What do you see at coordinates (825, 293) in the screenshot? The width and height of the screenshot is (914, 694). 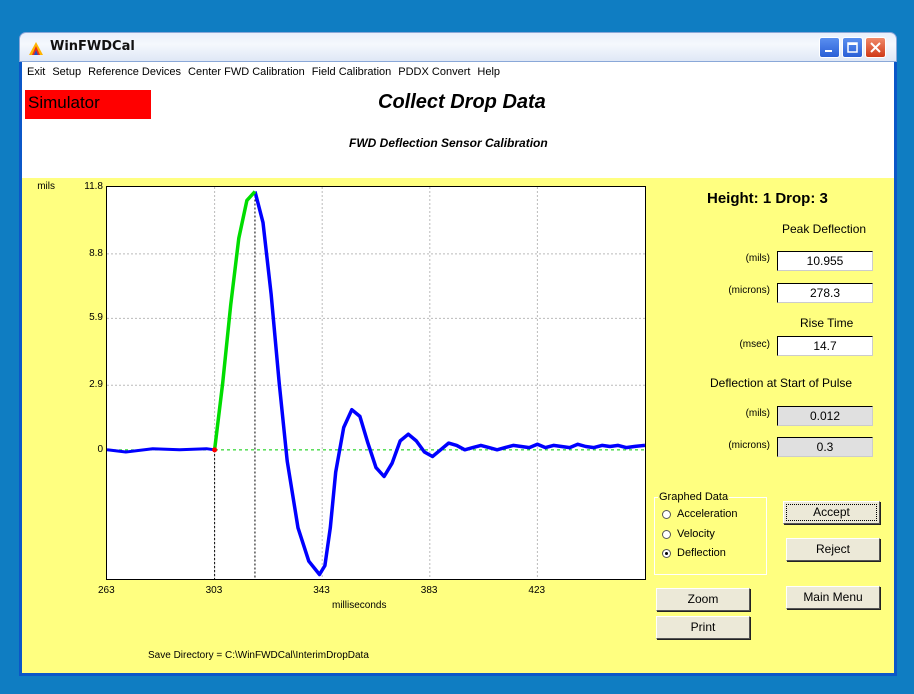 I see `peak-microns-field: 278.3` at bounding box center [825, 293].